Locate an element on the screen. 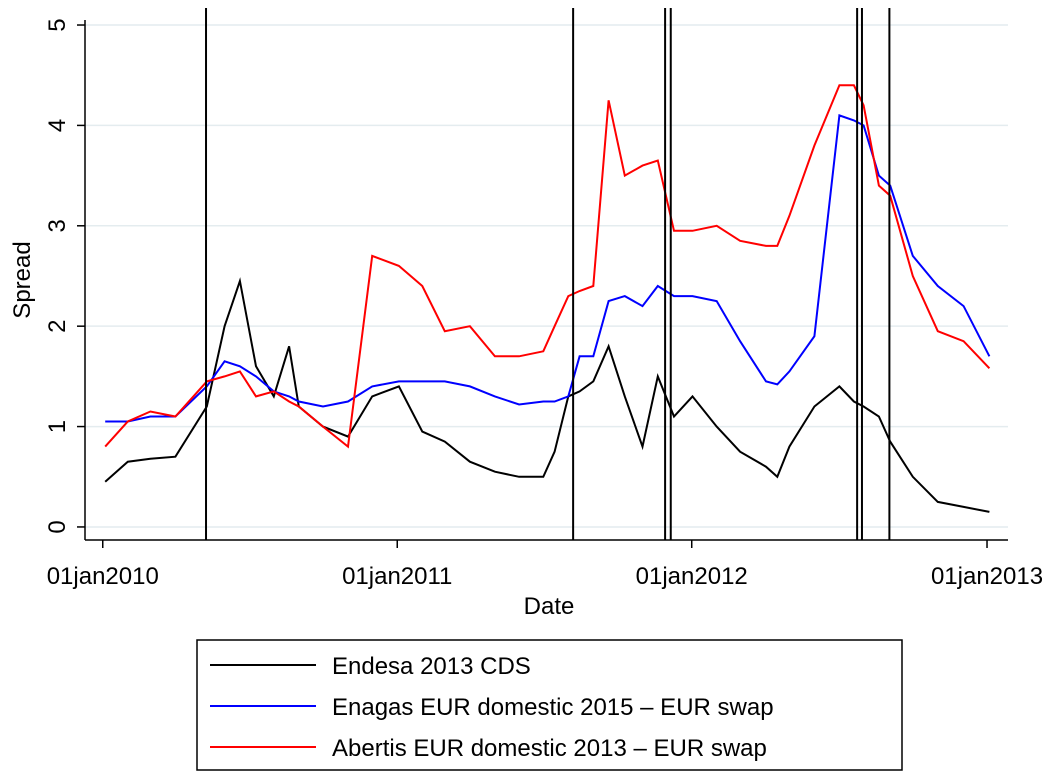 The image size is (1061, 771). x-tick-label: 01jan2013 is located at coordinates (987, 576).